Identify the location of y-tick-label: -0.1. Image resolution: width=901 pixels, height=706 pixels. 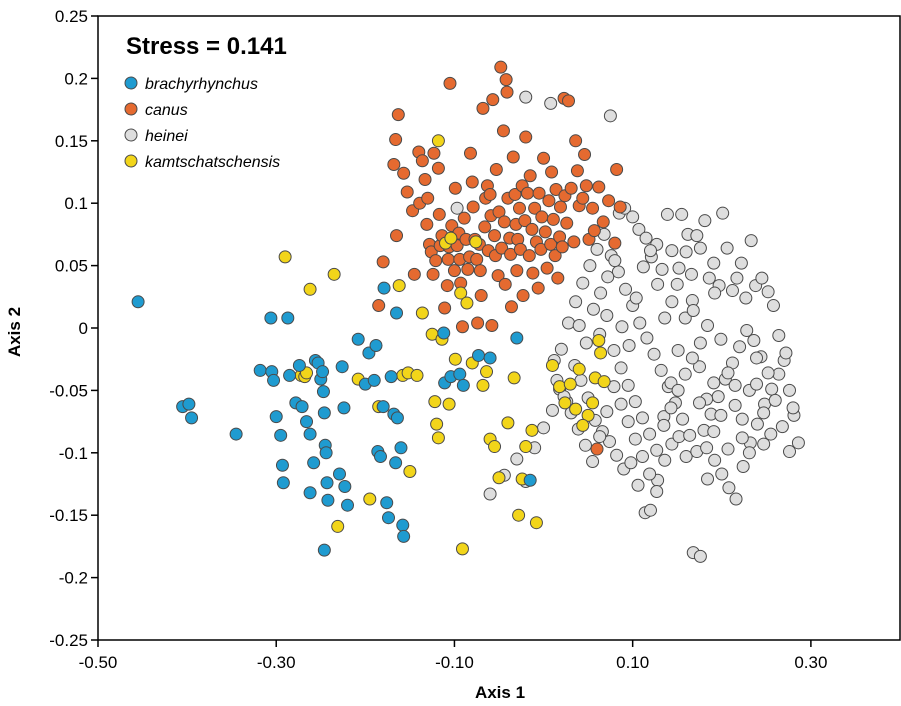
(73, 453).